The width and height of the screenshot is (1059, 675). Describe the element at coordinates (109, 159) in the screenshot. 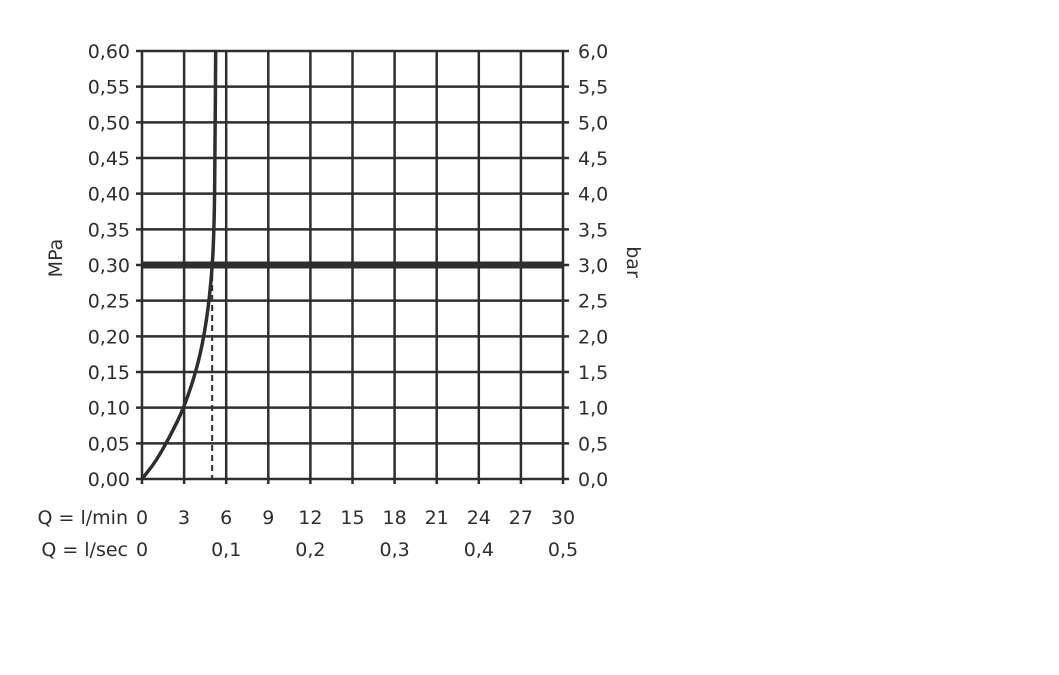

I see `y-tick-label-left: 0,45` at that location.